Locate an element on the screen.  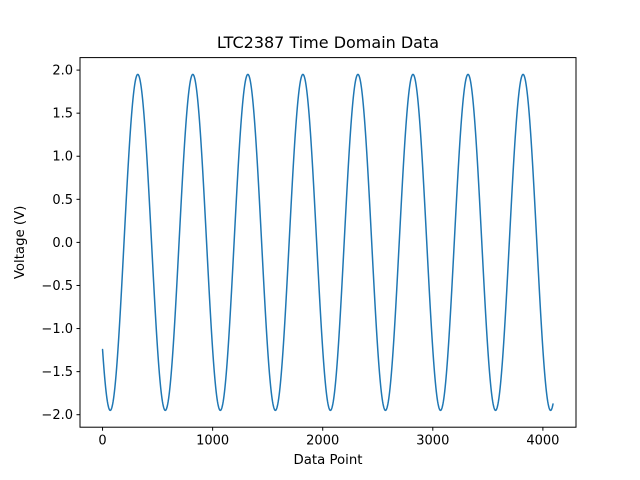
y-tick-label: 2.0 is located at coordinates (62, 71).